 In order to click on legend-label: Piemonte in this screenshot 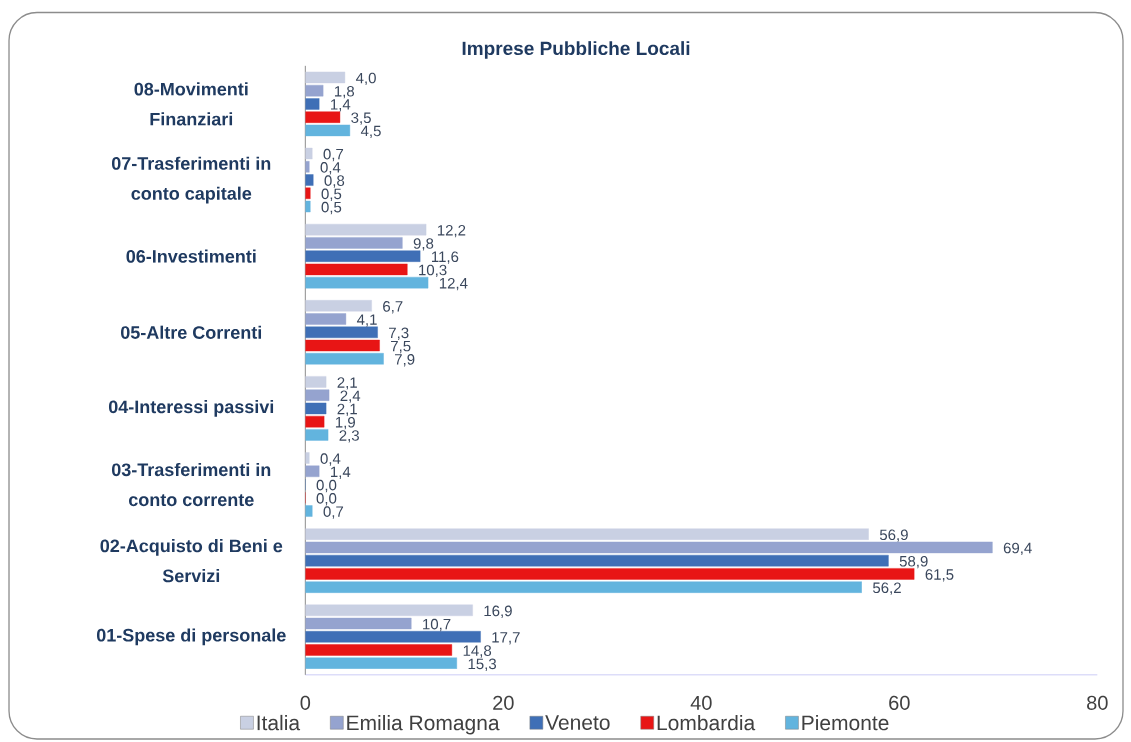, I will do `click(845, 722)`.